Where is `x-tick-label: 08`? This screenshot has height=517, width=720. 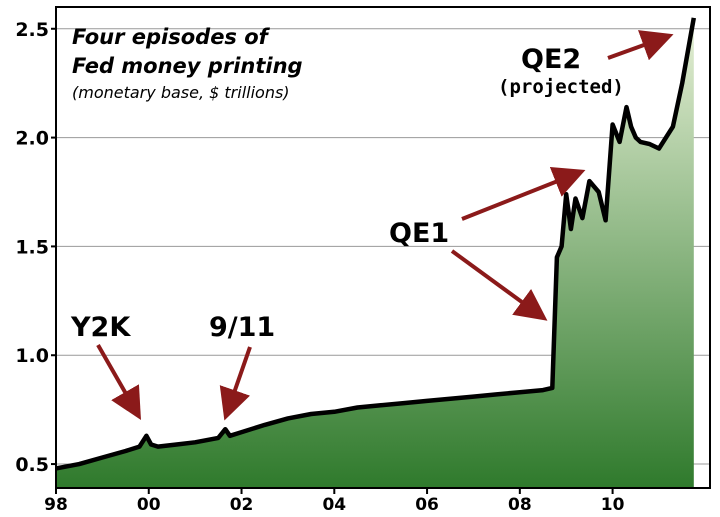 x-tick-label: 08 is located at coordinates (520, 505).